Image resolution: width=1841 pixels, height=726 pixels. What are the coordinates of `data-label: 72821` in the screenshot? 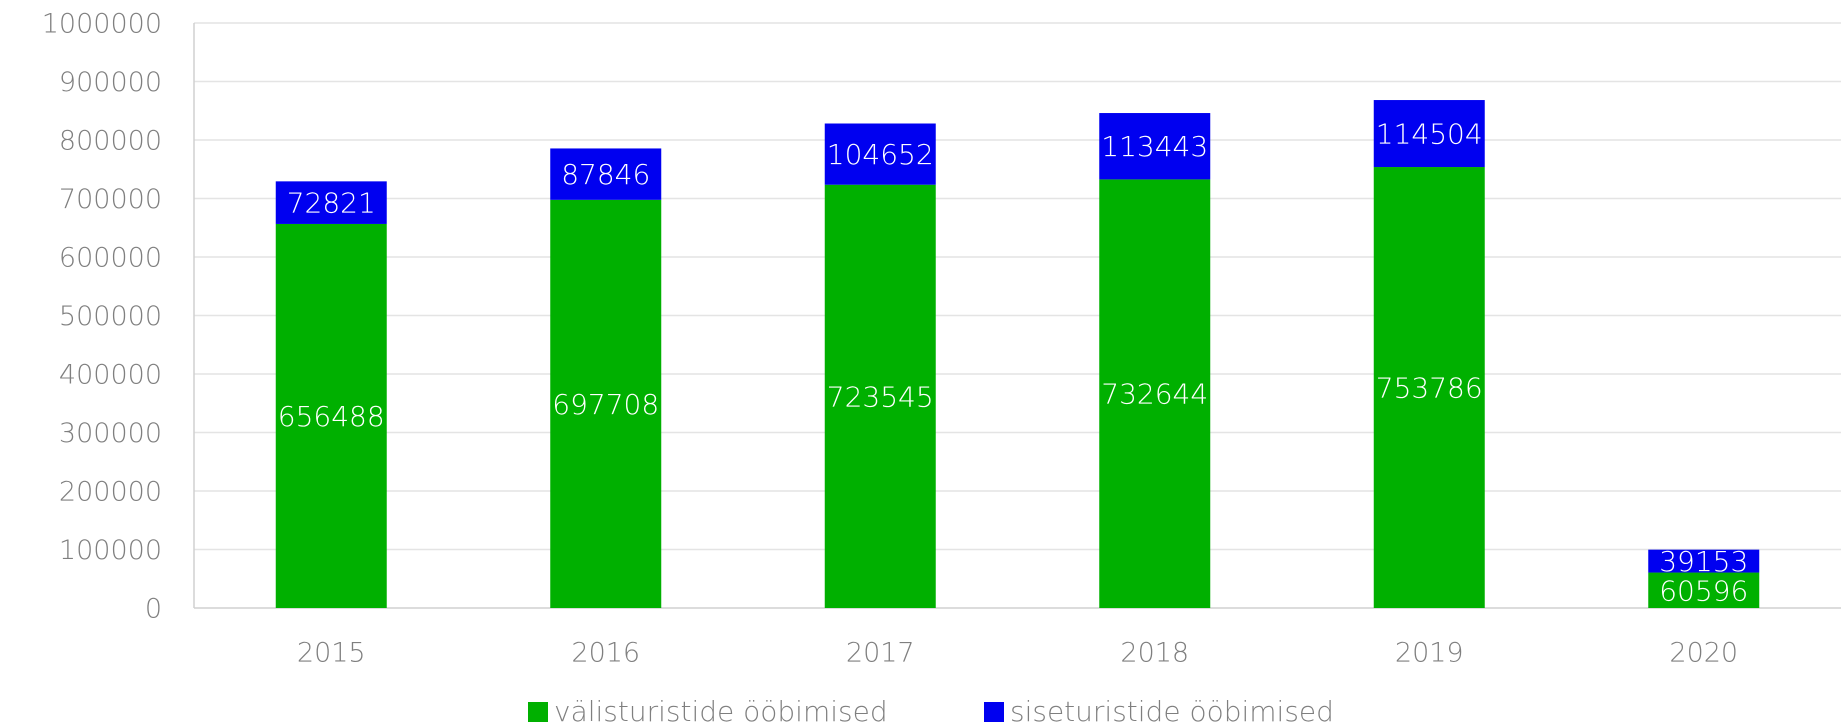 It's located at (331, 203).